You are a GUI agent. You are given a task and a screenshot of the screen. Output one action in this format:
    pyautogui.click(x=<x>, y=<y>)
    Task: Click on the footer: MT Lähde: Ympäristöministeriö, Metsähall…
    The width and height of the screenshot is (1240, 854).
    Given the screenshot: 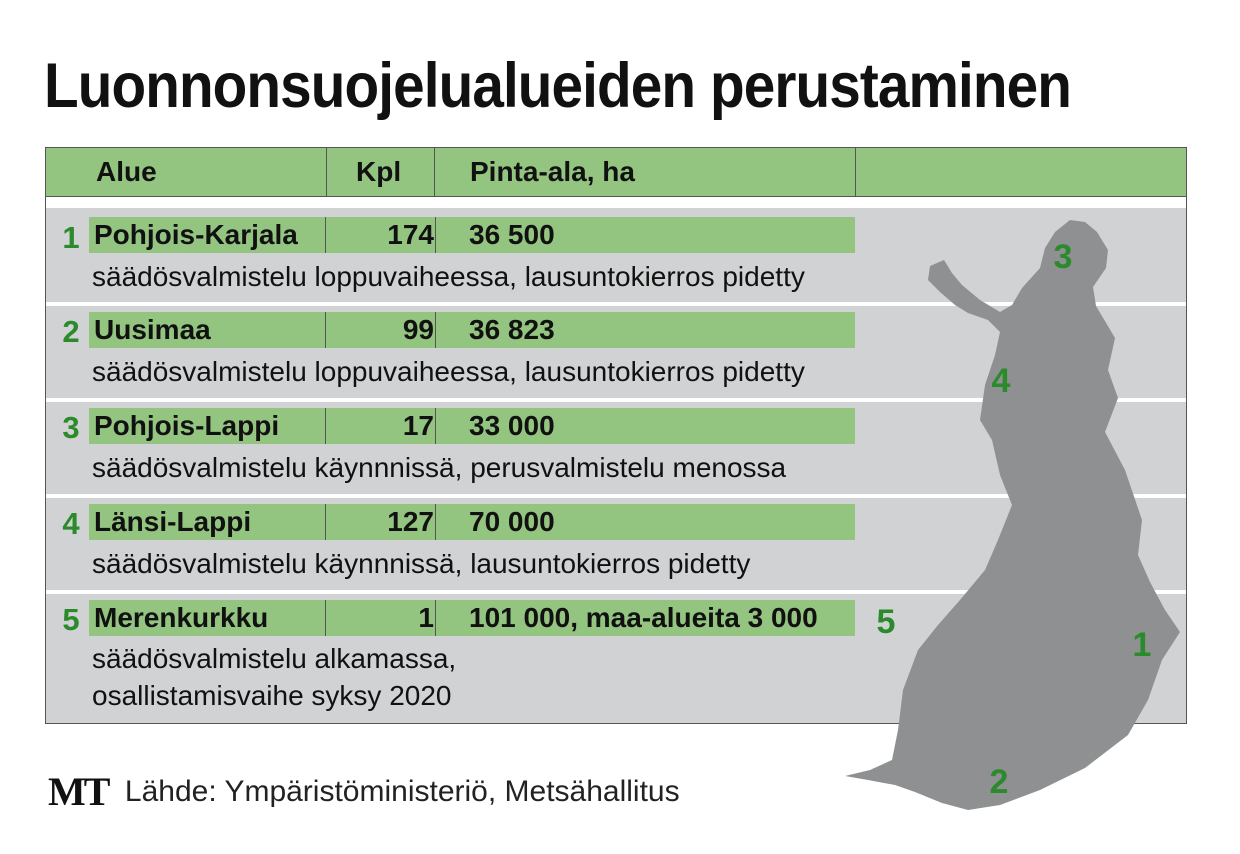 What is the action you would take?
    pyautogui.click(x=364, y=792)
    